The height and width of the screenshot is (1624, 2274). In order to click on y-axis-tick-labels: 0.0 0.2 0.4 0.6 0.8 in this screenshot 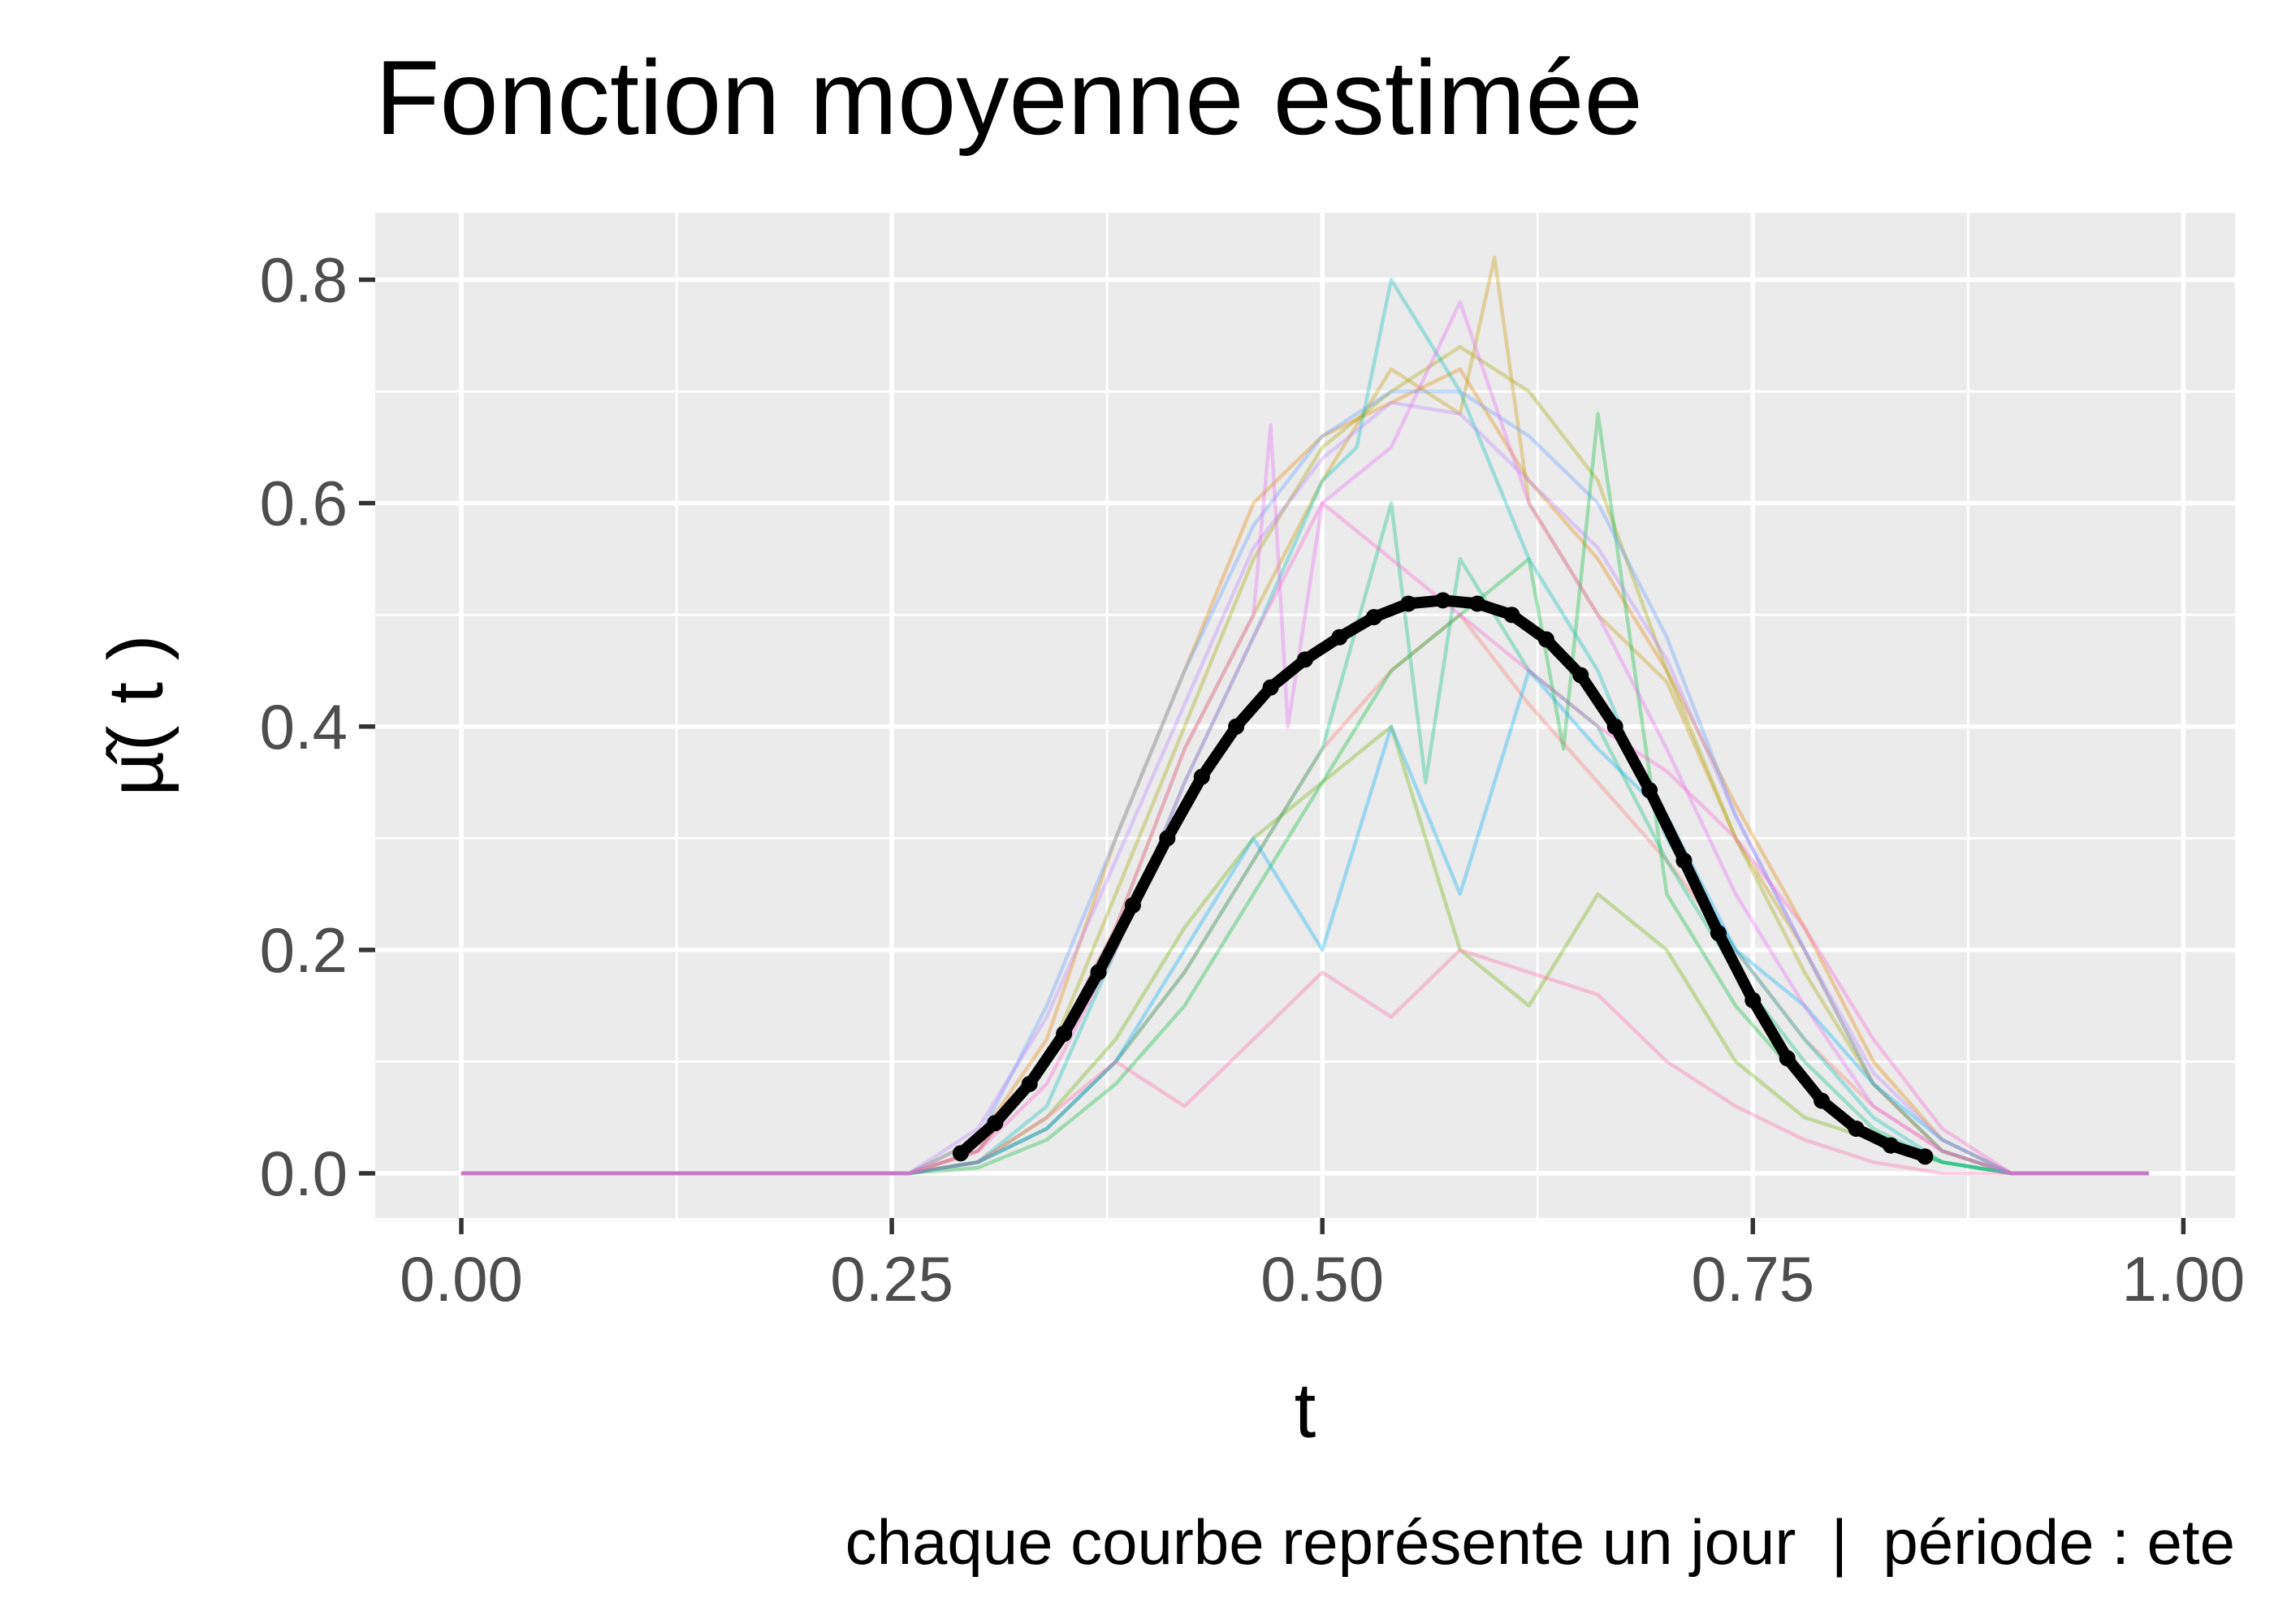, I will do `click(304, 727)`.